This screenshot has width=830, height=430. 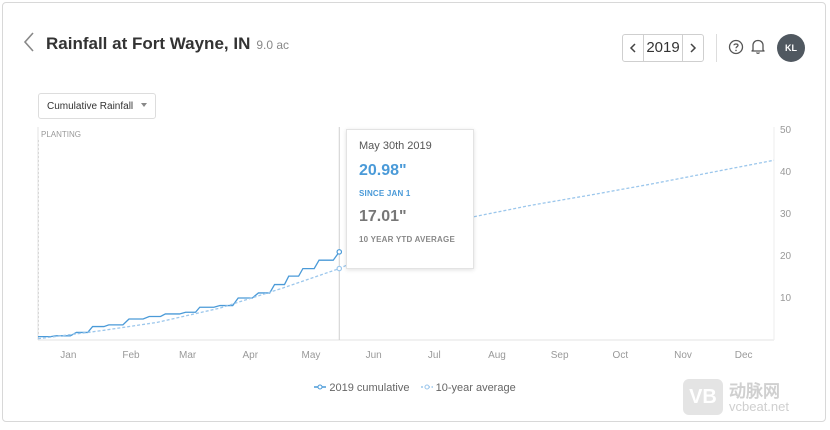 I want to click on y-tick-label: 30, so click(x=786, y=214).